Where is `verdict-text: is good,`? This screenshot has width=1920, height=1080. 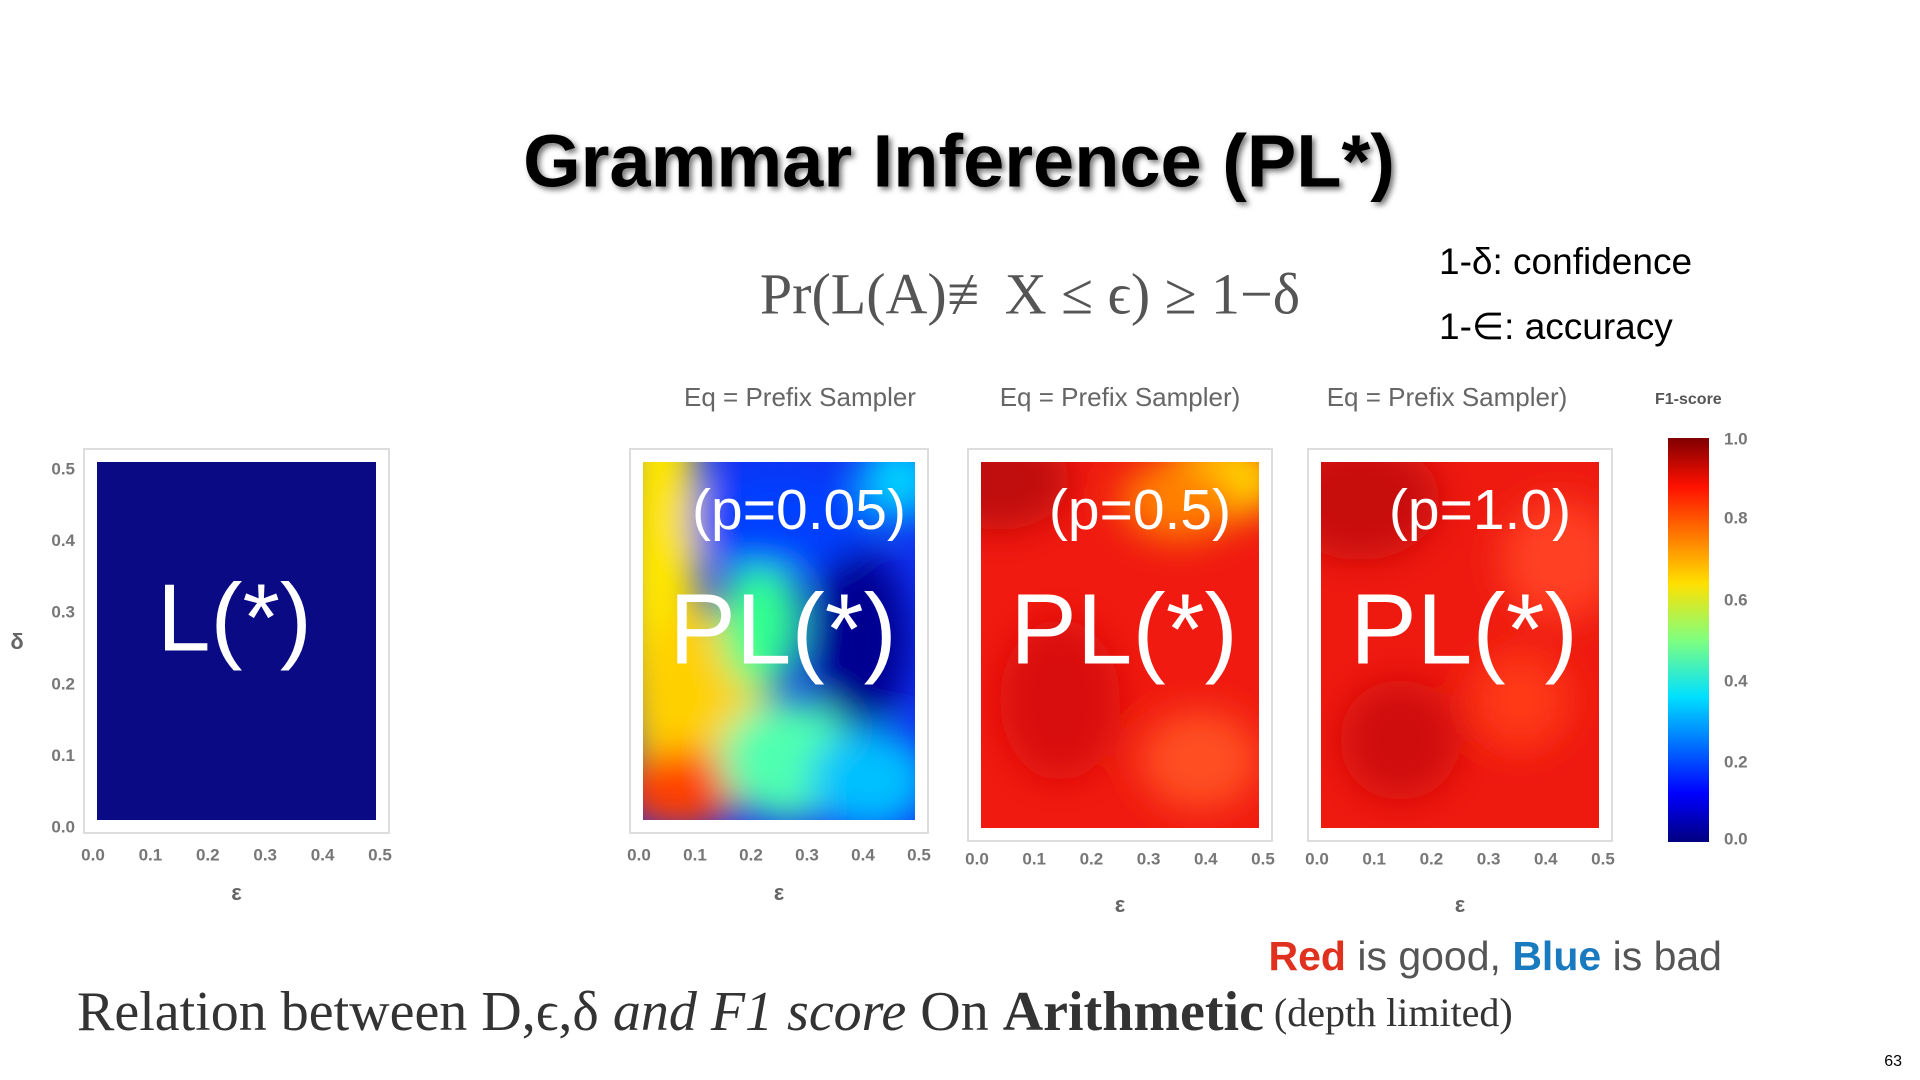
verdict-text: is good, is located at coordinates (1429, 956).